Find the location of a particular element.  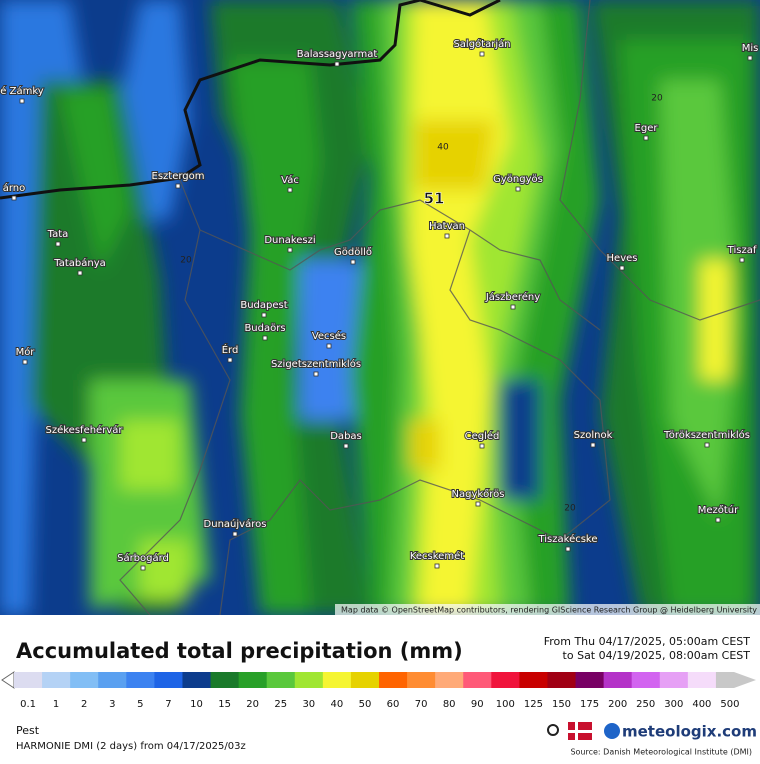

period-from: From Thu 04/17/2025, 05:00am CEST is located at coordinates (647, 641).